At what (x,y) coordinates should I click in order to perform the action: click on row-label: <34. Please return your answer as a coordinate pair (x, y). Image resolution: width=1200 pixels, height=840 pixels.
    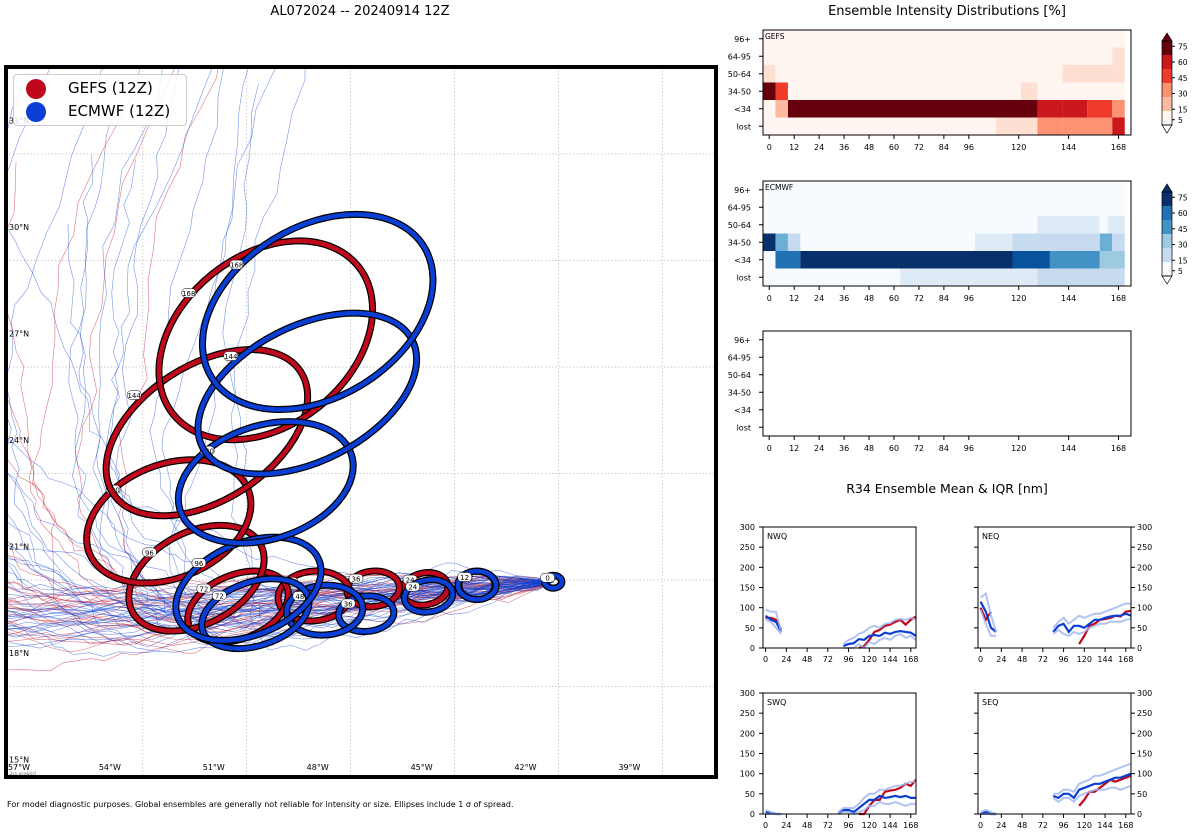
    Looking at the image, I should click on (742, 410).